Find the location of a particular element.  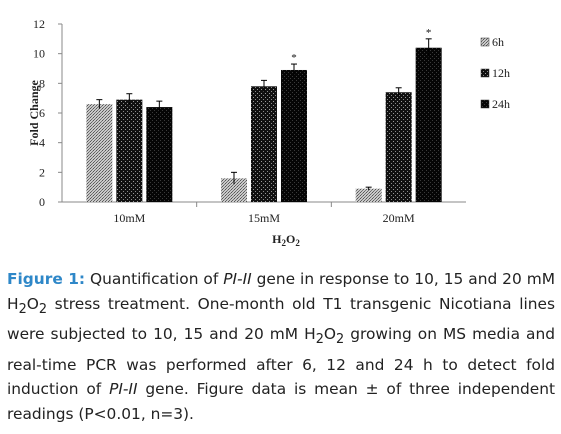

legend-label-6h: 6h is located at coordinates (498, 42).